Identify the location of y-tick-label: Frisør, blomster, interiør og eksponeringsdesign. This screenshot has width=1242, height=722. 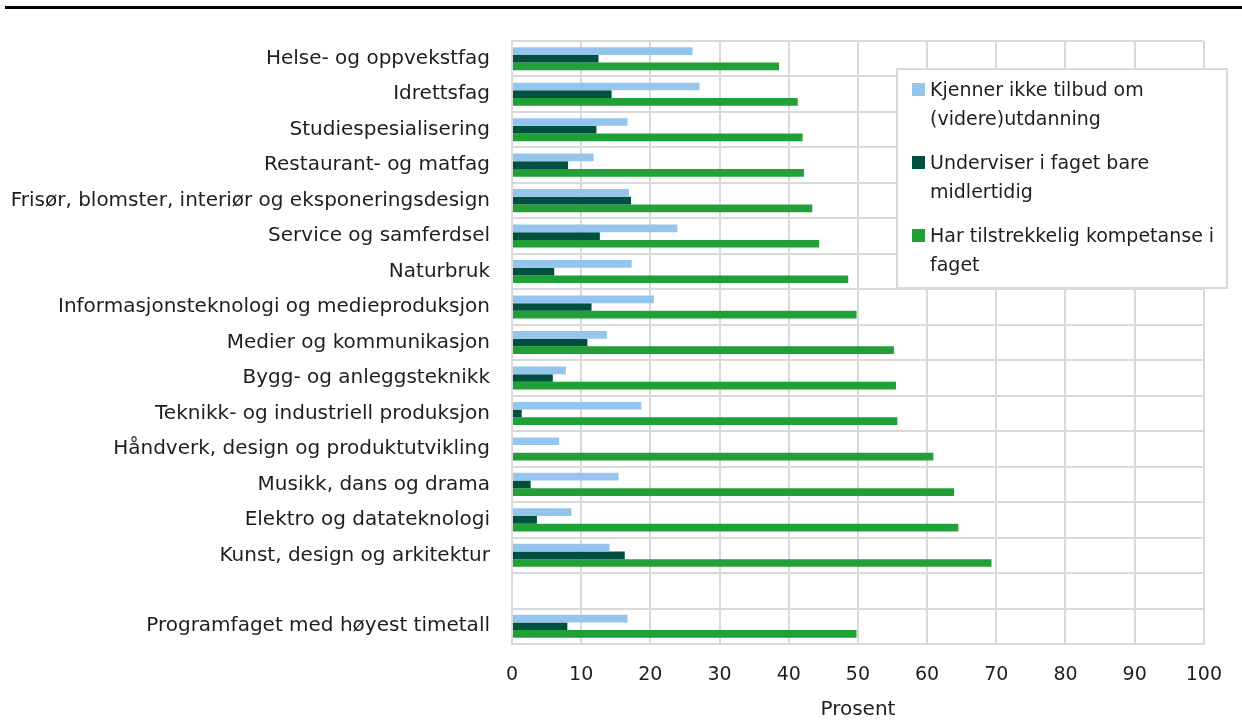
(250, 198).